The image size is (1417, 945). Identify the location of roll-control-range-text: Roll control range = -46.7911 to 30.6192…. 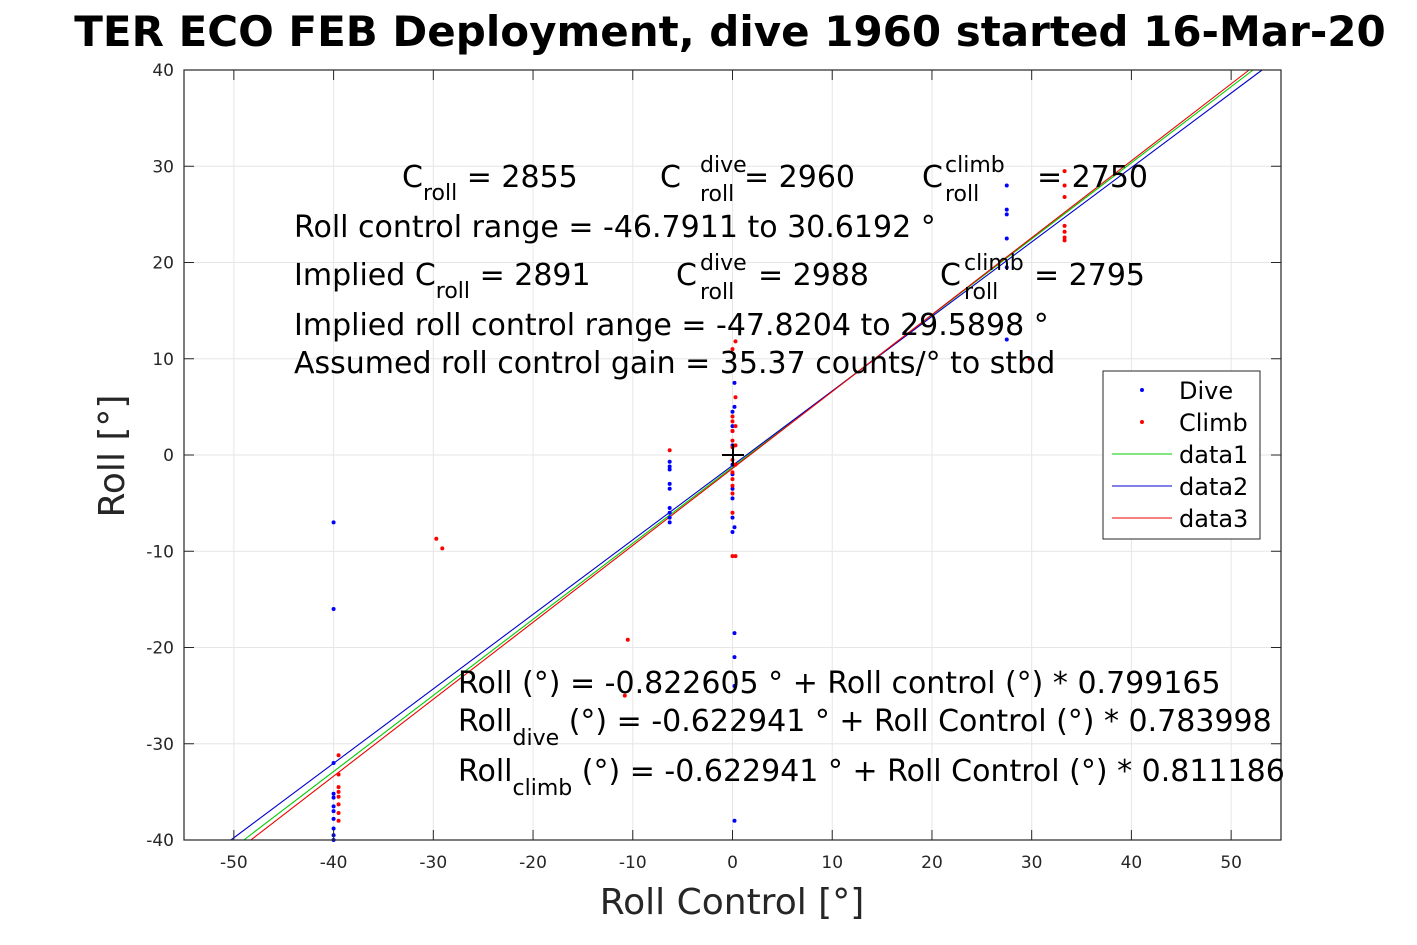
(615, 227).